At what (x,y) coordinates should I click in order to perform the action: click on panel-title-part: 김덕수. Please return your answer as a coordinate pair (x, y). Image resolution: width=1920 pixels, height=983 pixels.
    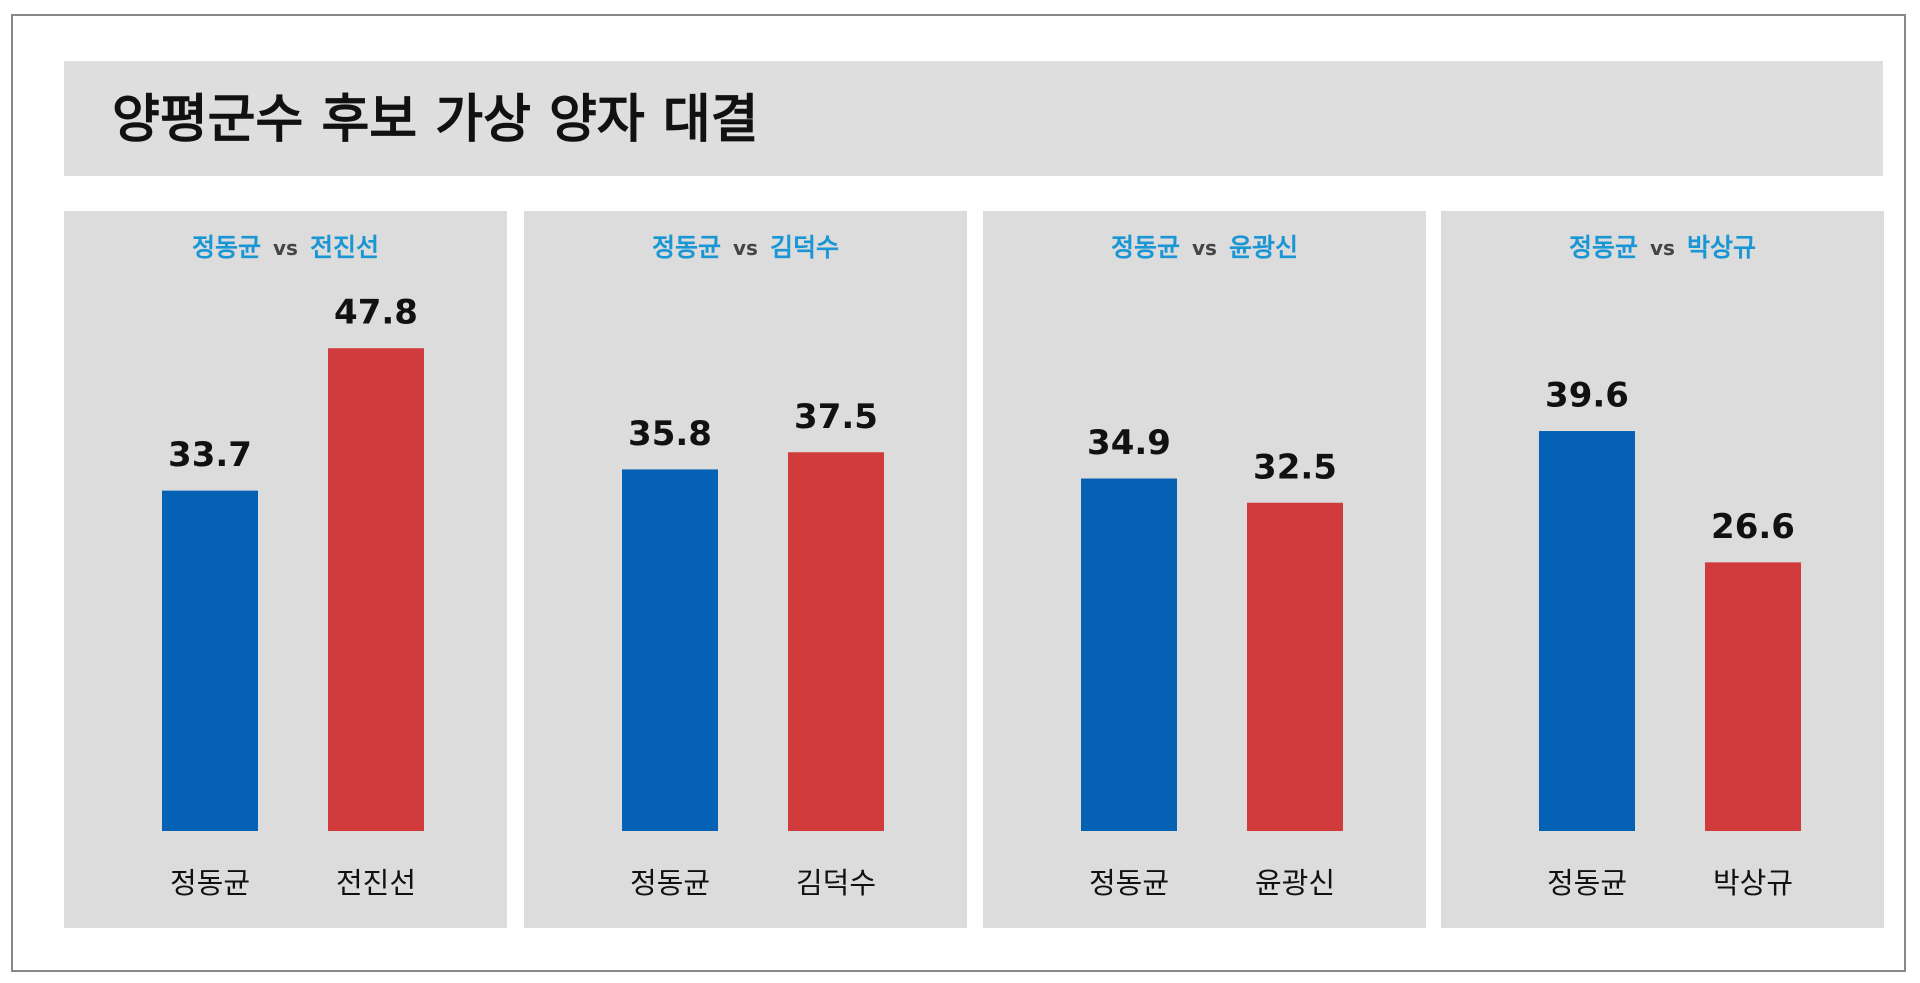
    Looking at the image, I should click on (804, 247).